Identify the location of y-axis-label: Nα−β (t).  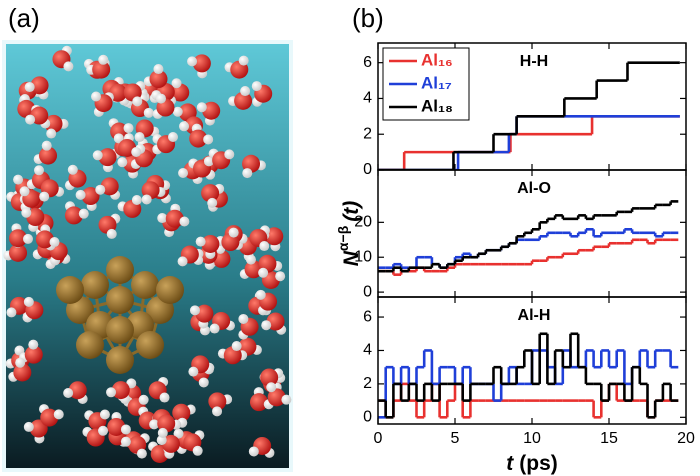
(349, 233).